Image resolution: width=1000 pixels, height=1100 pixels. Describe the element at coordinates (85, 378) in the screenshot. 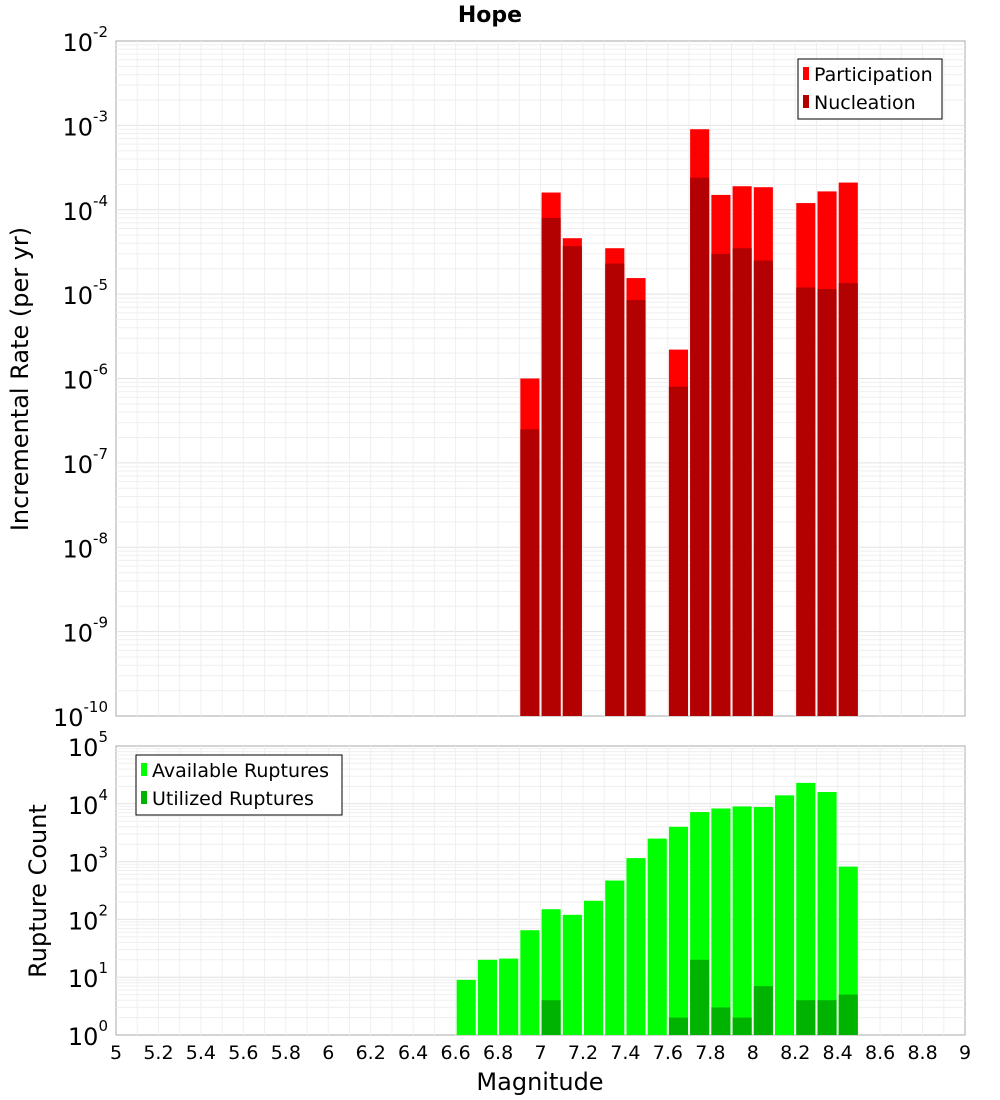

I see `y-tick-label: 10⁻⁶` at that location.